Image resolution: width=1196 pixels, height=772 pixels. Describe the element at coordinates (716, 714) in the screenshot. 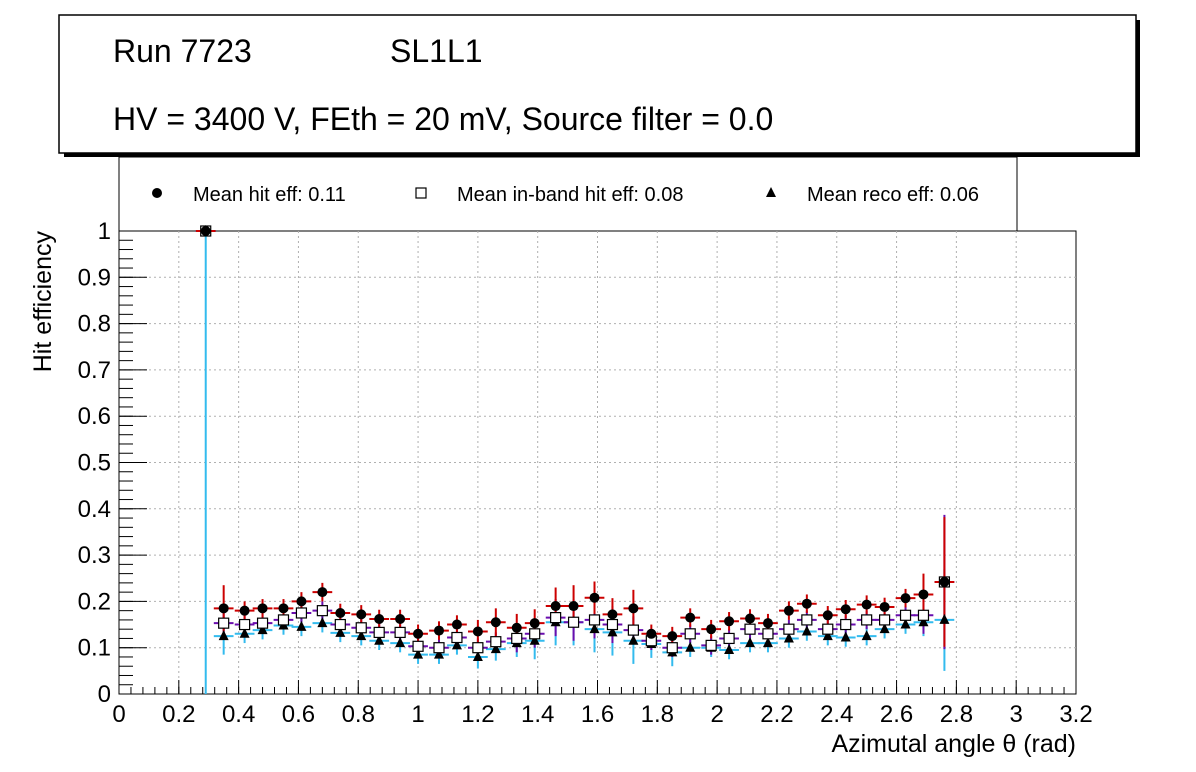

I see `x-tick-label: 2` at that location.